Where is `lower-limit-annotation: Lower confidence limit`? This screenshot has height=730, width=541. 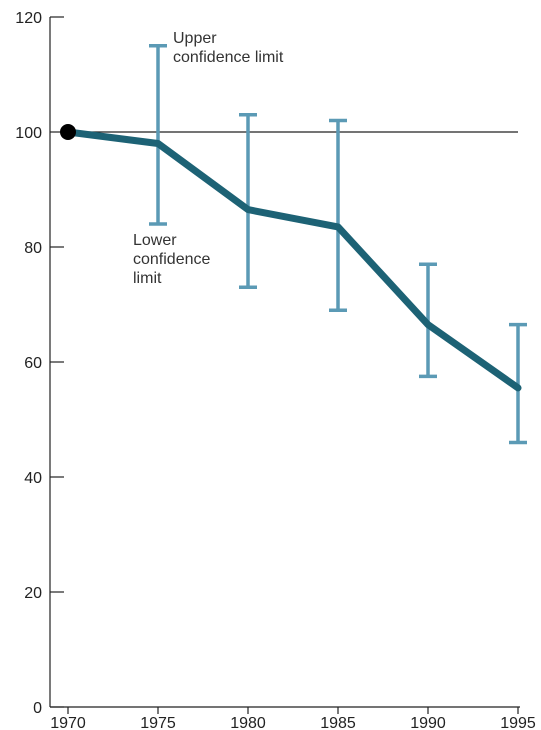
lower-limit-annotation: Lower confidence limit is located at coordinates (174, 259).